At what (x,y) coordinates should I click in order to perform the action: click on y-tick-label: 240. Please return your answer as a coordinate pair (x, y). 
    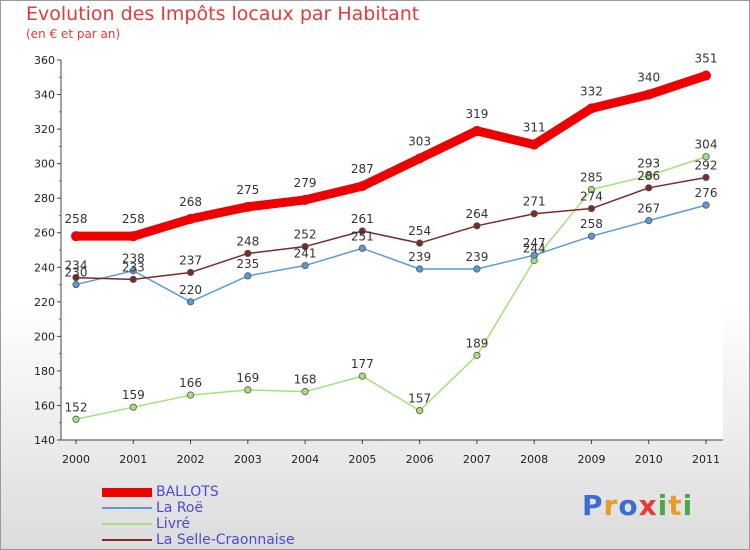
    Looking at the image, I should click on (44, 267).